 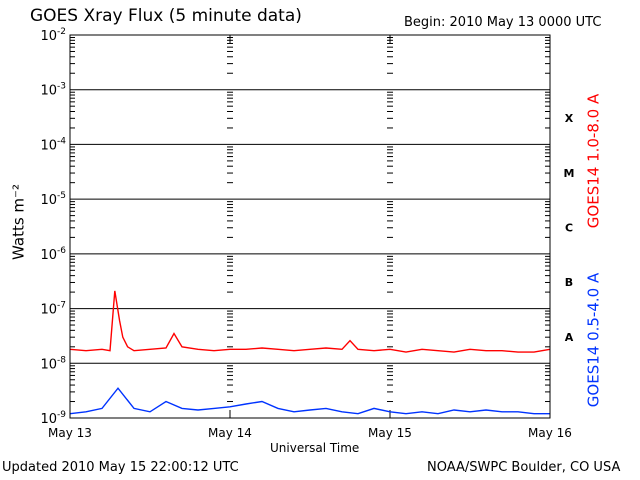 What do you see at coordinates (230, 433) in the screenshot?
I see `x-tick-label: May 14` at bounding box center [230, 433].